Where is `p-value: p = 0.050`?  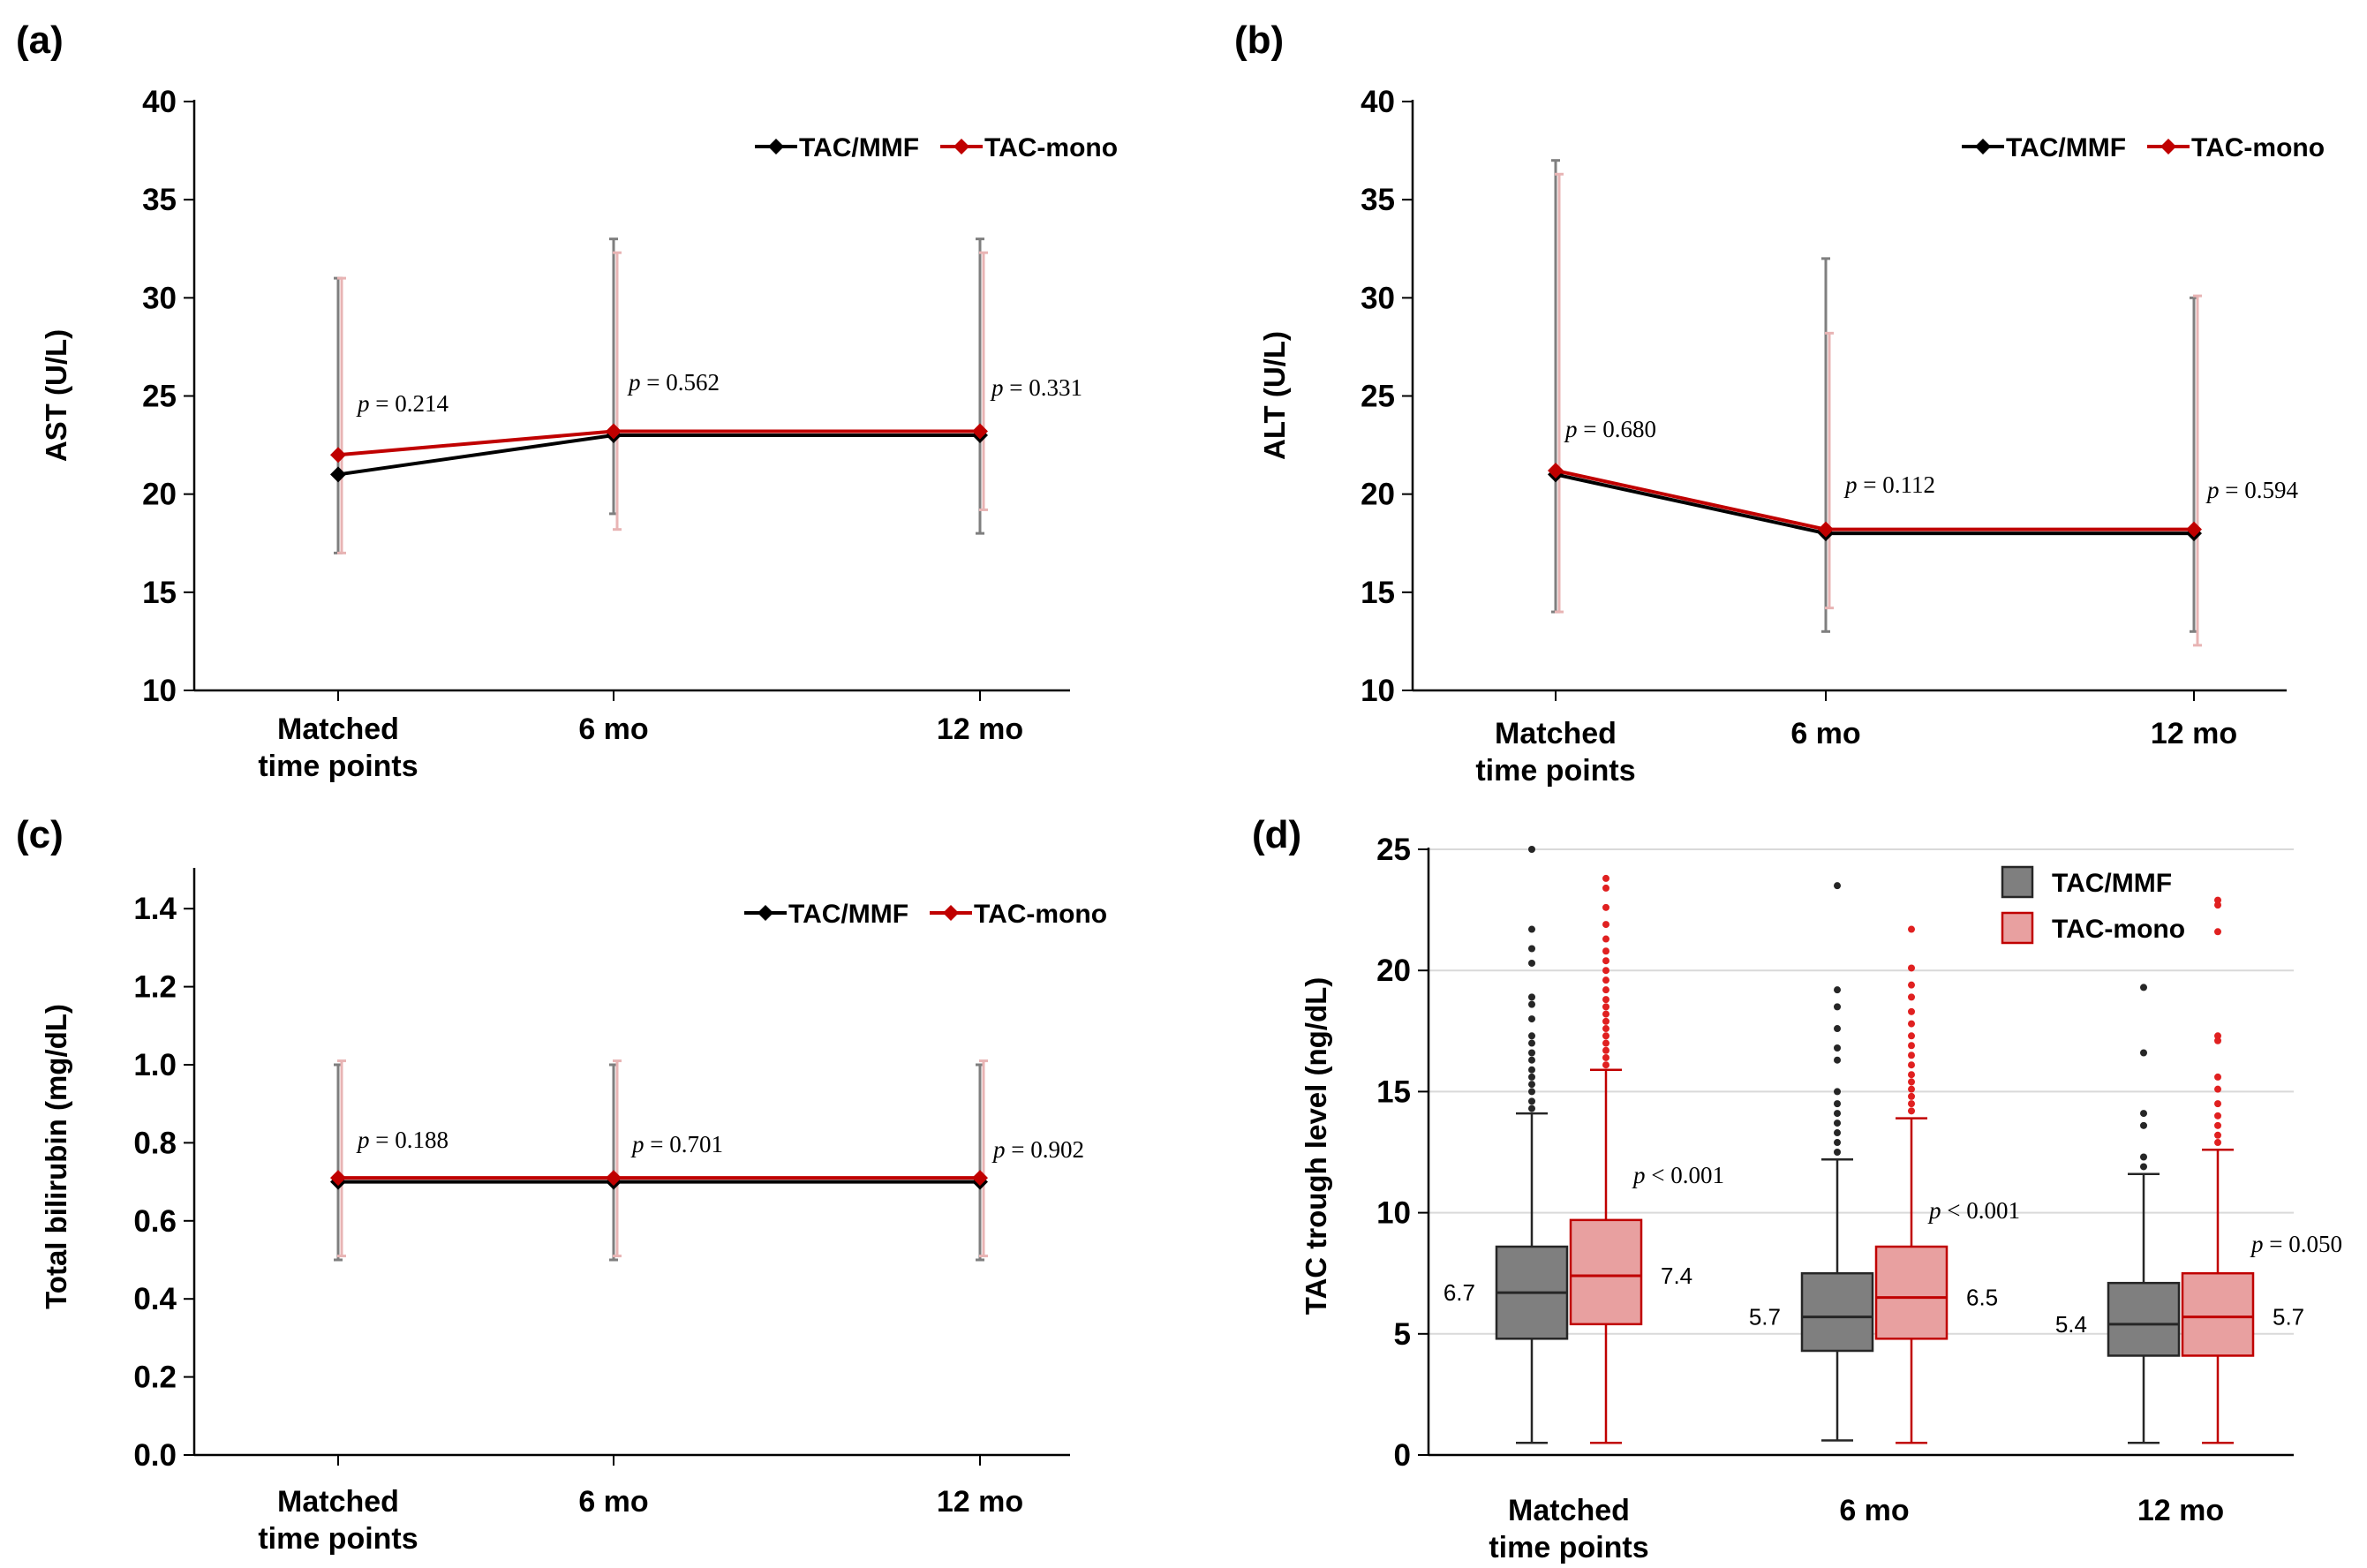
p-value: p = 0.050 is located at coordinates (2296, 1244).